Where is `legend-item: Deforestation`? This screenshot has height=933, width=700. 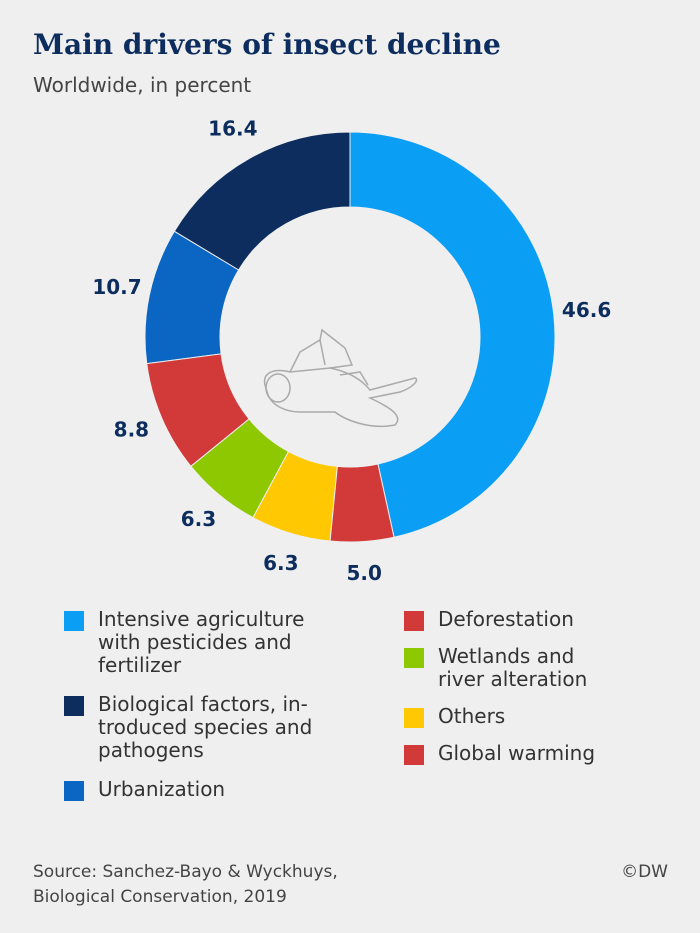 legend-item: Deforestation is located at coordinates (499, 619).